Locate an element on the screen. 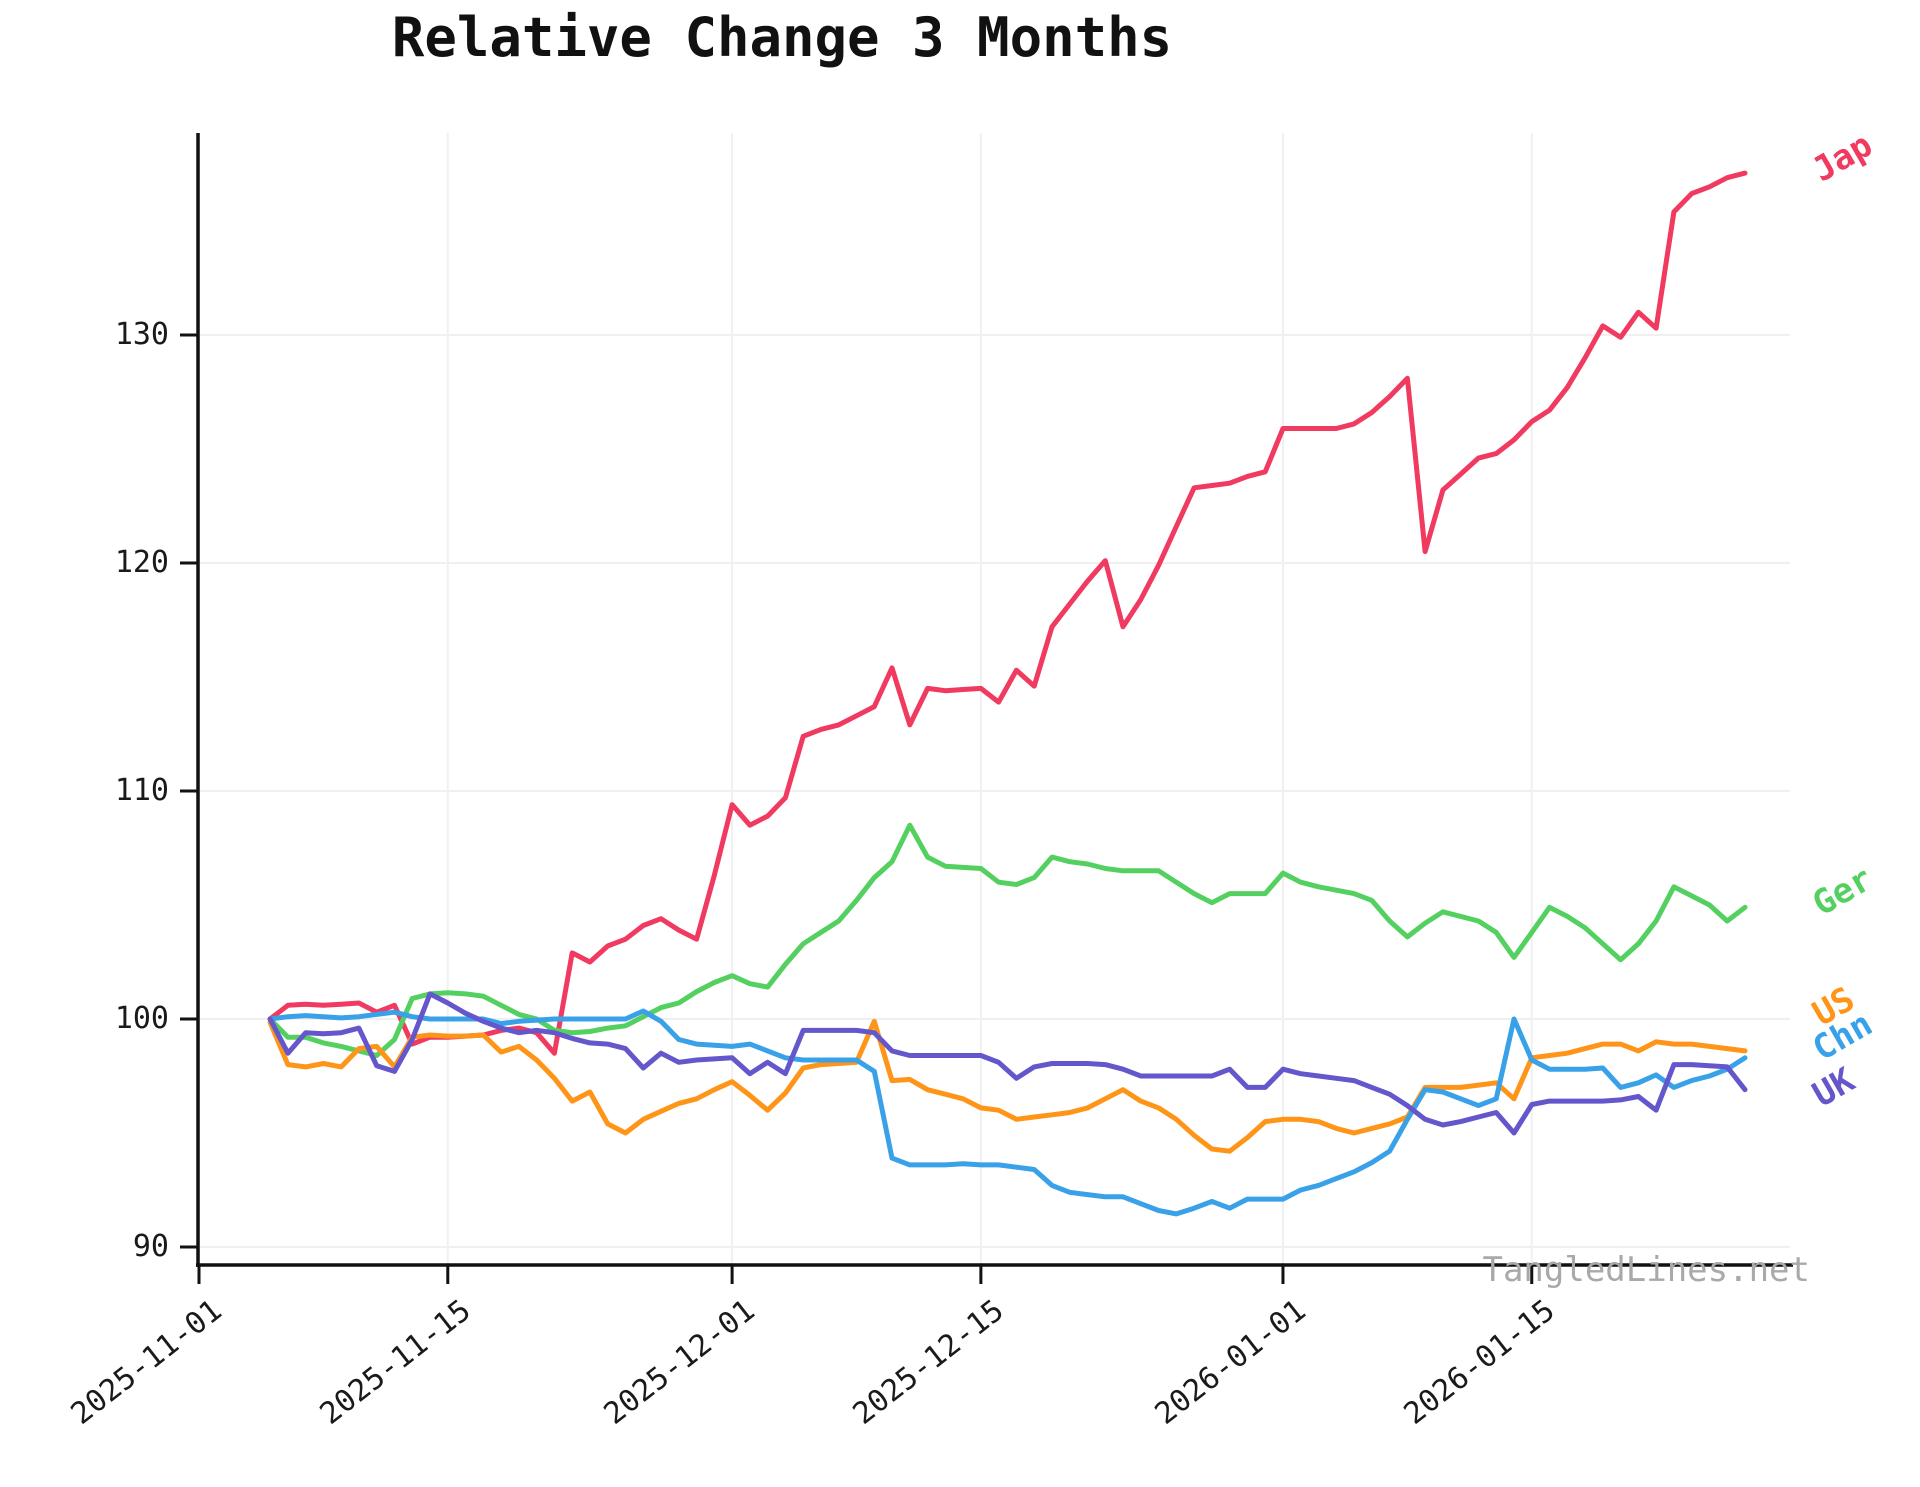  y-tick-label: 110 is located at coordinates (141, 790).